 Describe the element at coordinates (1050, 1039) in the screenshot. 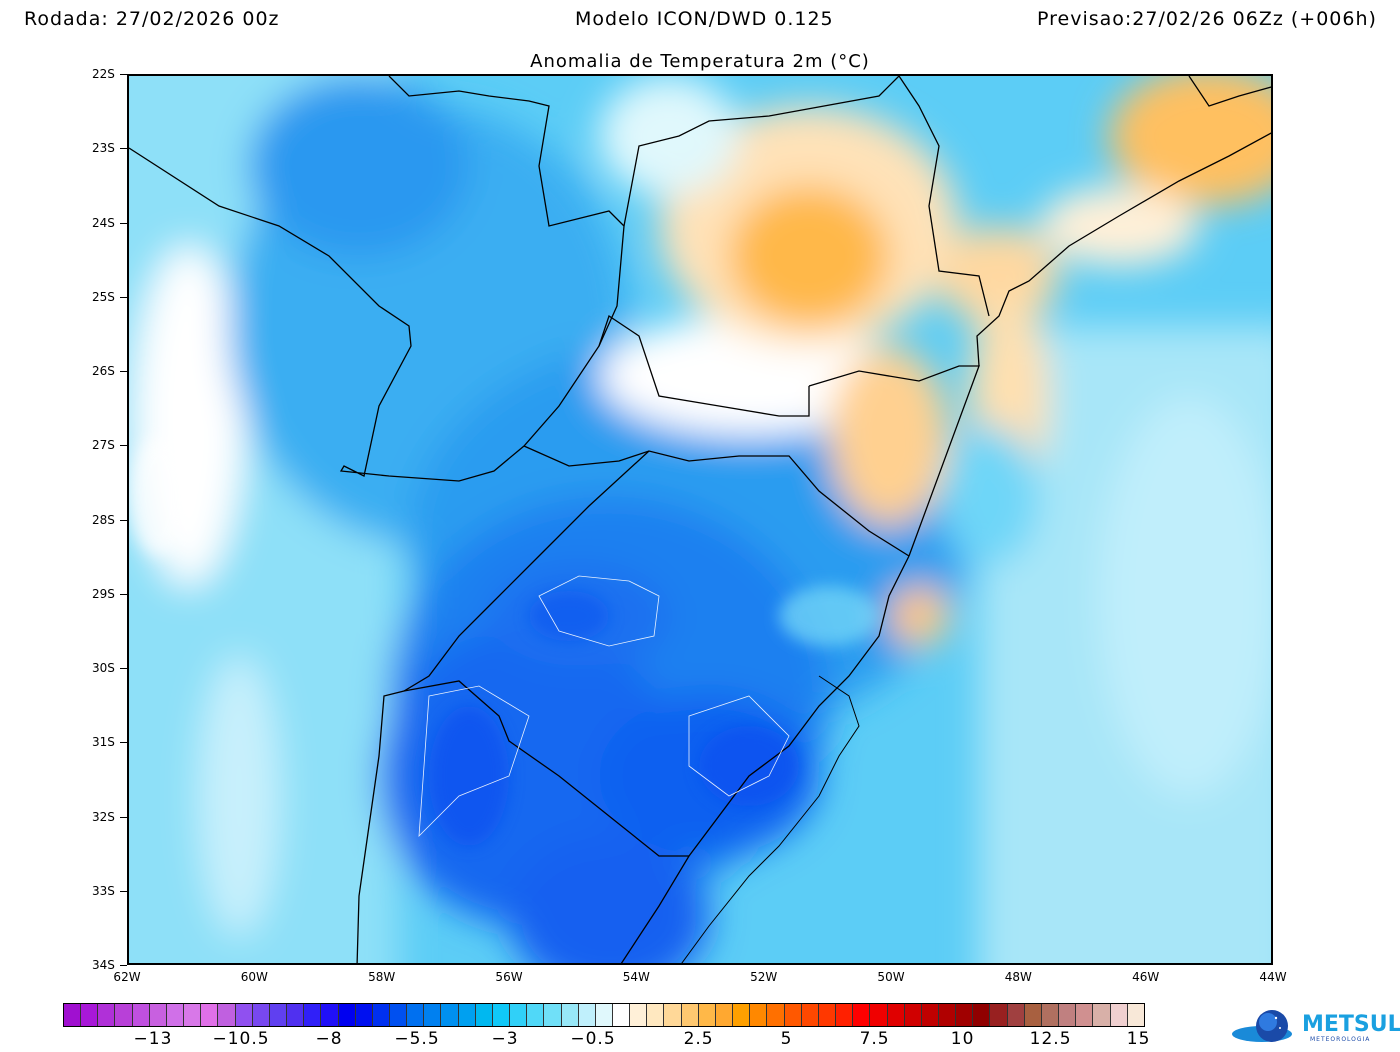

I see `color-scale-label: 12.5` at that location.